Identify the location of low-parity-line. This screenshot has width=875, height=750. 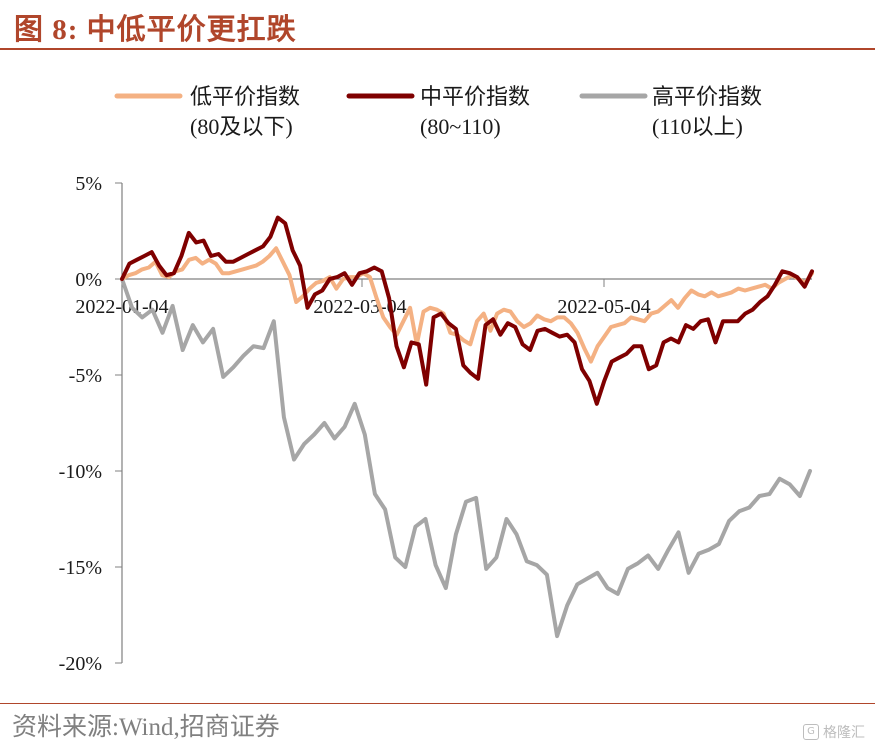
(467, 305).